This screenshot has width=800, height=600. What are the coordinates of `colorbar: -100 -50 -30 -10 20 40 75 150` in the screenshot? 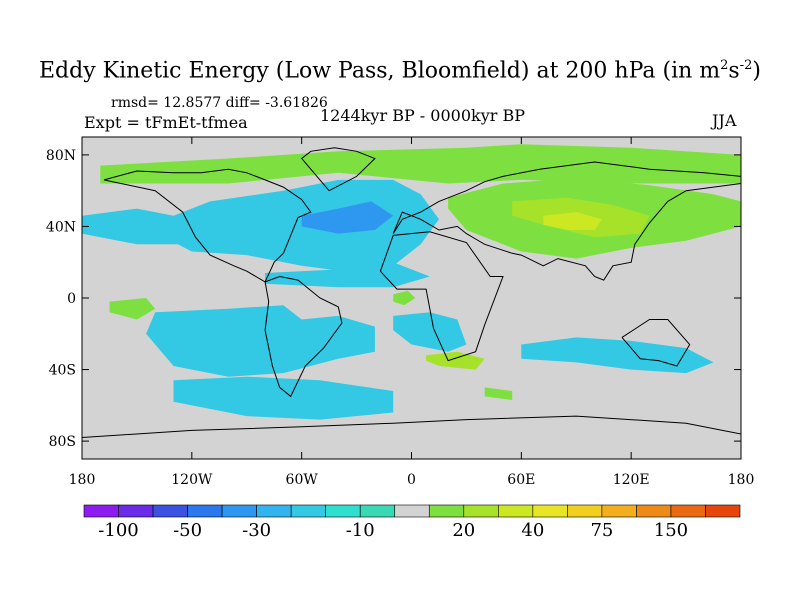 It's located at (412, 522).